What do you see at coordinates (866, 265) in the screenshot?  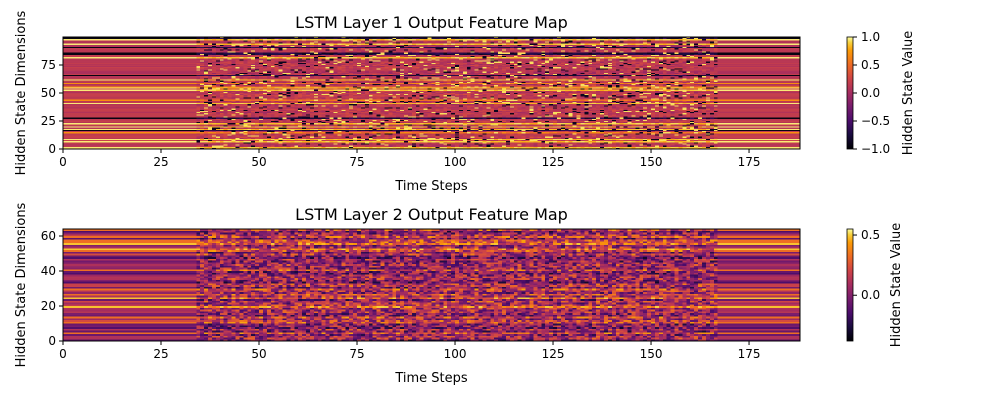 I see `colorbar-ticks-2: 0.5 0.0` at bounding box center [866, 265].